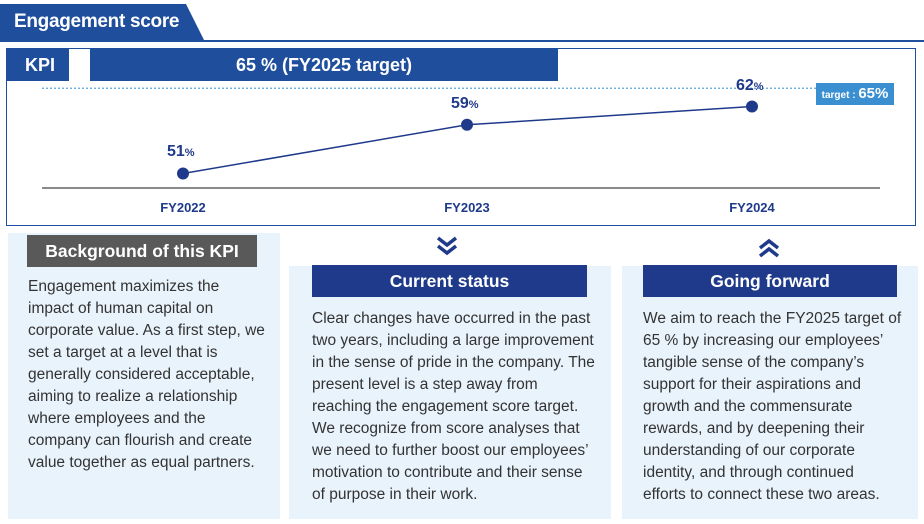 Image resolution: width=924 pixels, height=524 pixels. I want to click on current-text-line: reaching the engagement score target., so click(445, 406).